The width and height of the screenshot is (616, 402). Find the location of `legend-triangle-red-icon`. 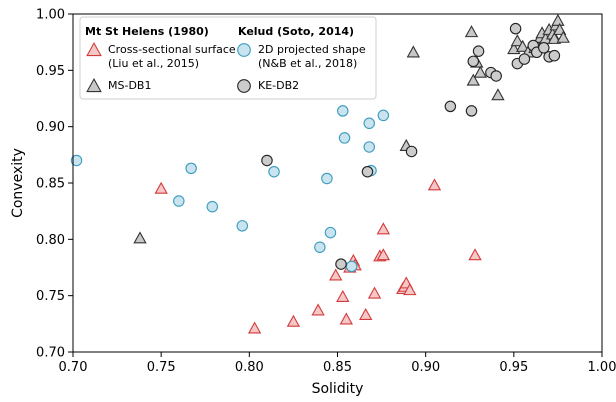

legend-triangle-red-icon is located at coordinates (94, 49).